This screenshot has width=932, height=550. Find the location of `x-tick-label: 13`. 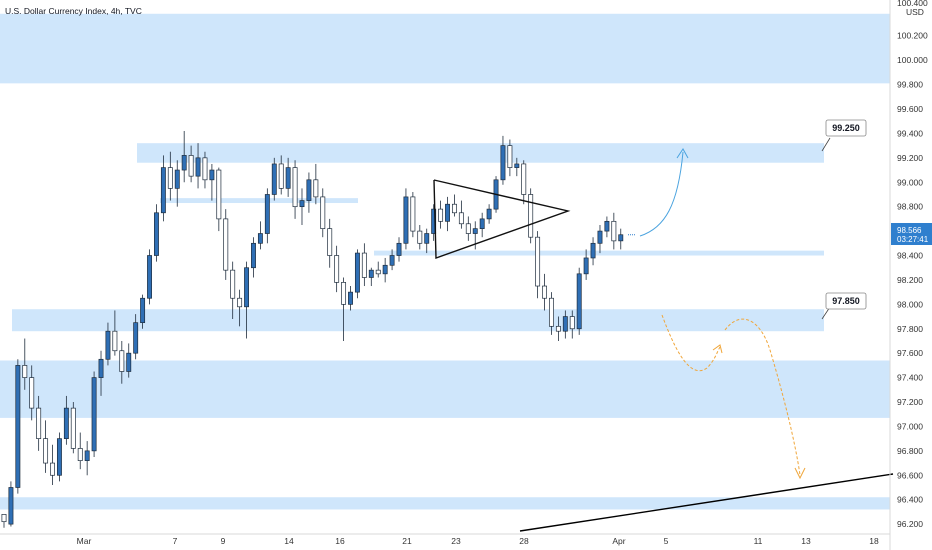

x-tick-label: 13 is located at coordinates (806, 541).